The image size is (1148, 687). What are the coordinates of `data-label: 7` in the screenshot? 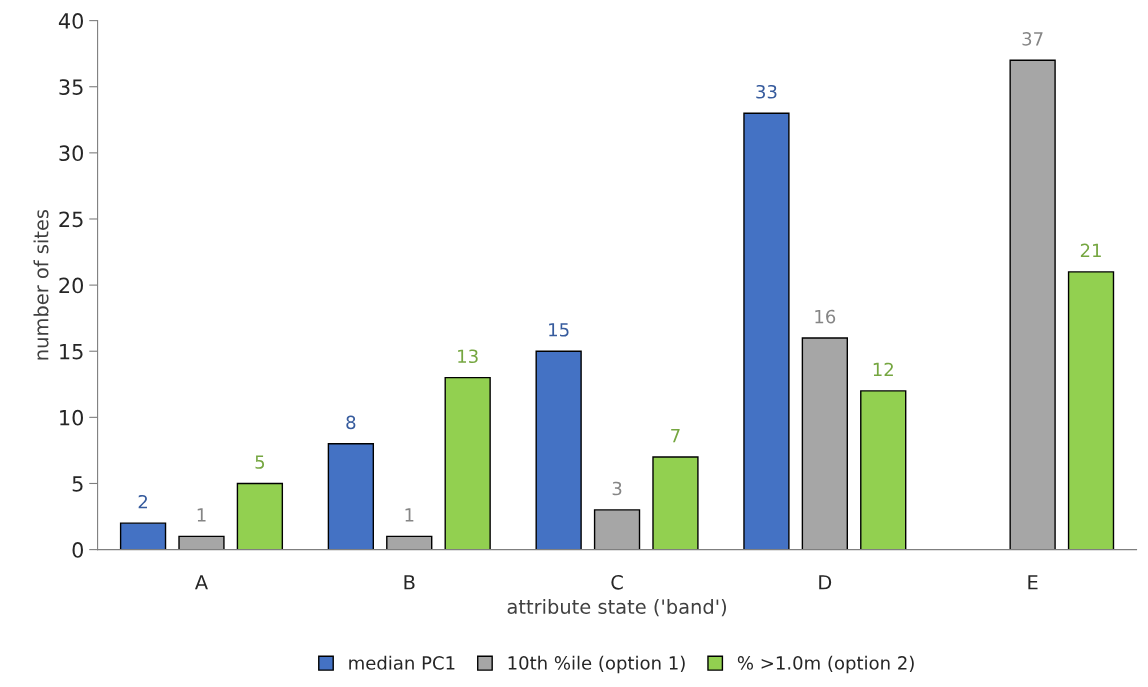 It's located at (675, 436).